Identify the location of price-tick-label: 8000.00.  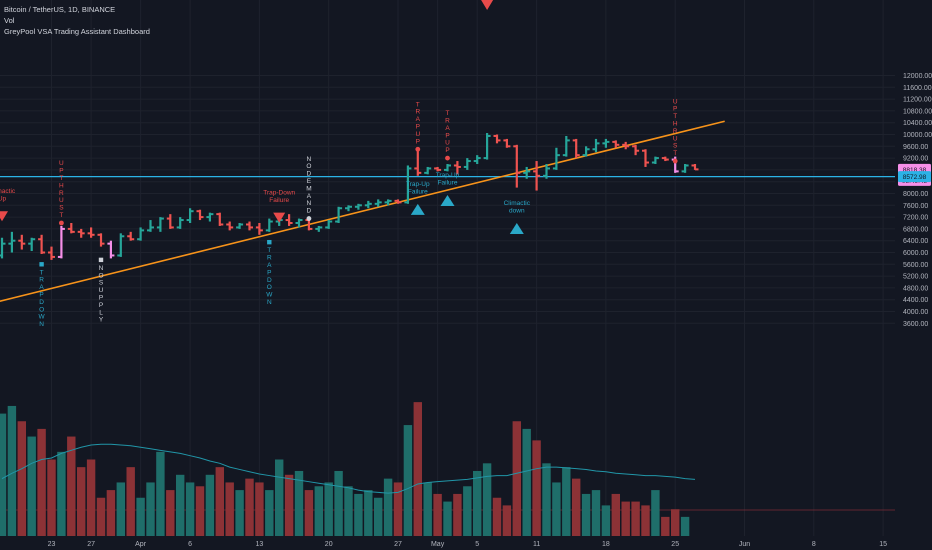
(915, 194).